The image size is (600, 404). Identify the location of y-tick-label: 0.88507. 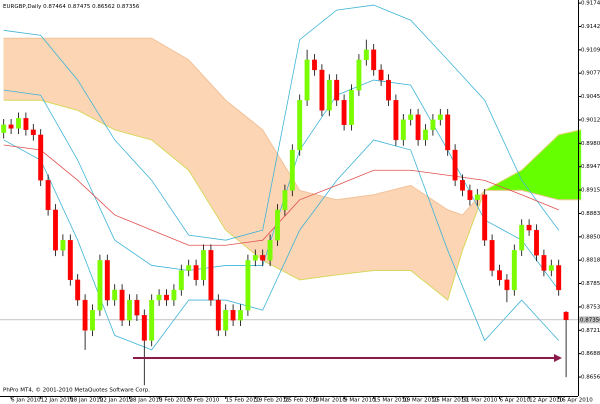
(590, 237).